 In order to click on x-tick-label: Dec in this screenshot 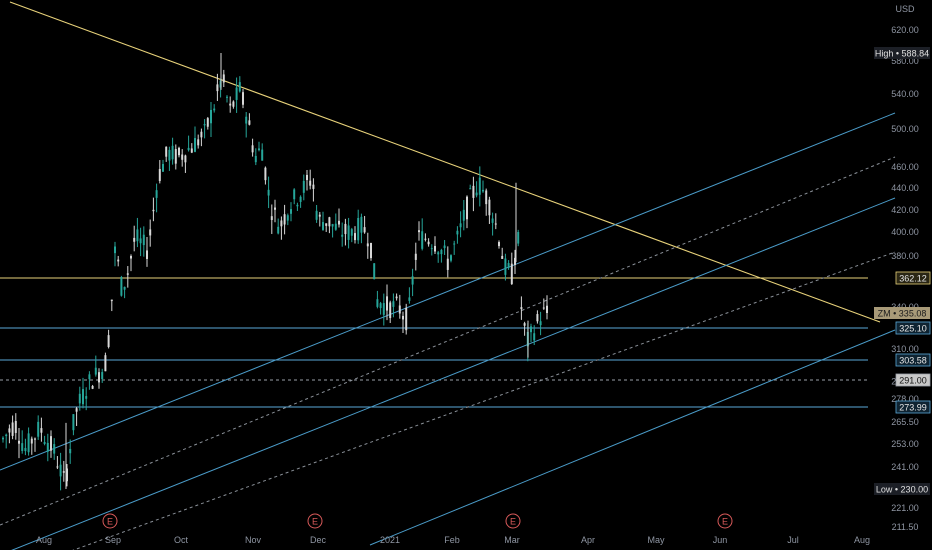, I will do `click(318, 540)`.